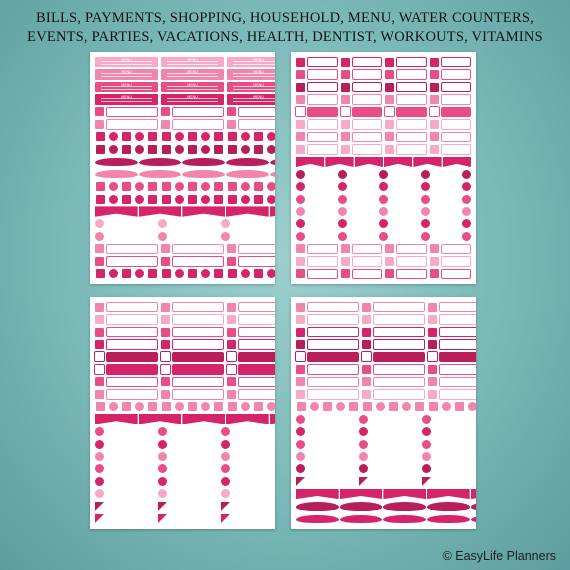  I want to click on water-drop-stickers, so click(185, 174).